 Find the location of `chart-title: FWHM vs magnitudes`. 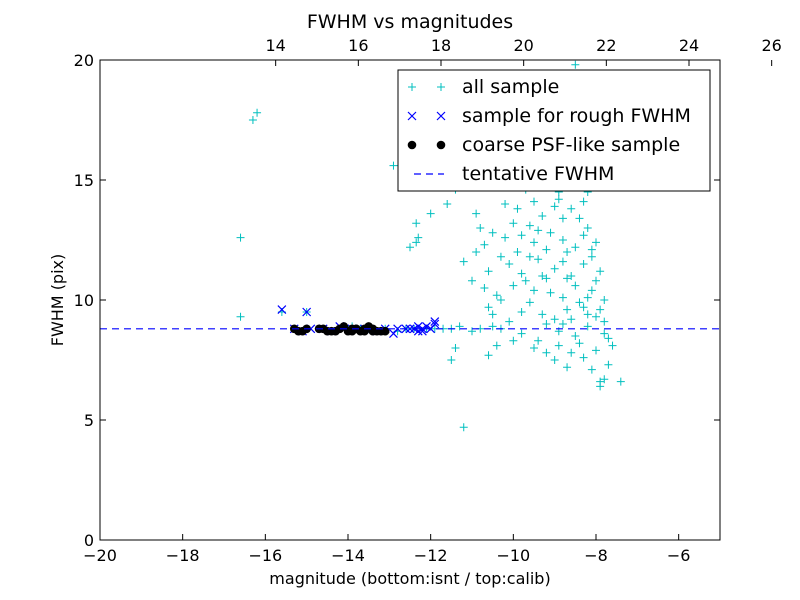

chart-title: FWHM vs magnitudes is located at coordinates (410, 22).